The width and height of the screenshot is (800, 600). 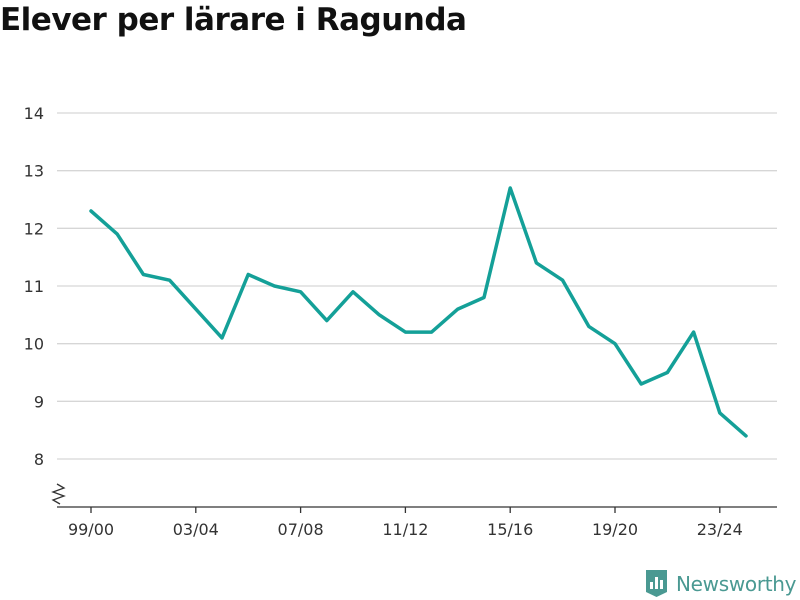 I want to click on y-axis-ticks: 8 9 10 11 12 13 14, so click(x=34, y=286).